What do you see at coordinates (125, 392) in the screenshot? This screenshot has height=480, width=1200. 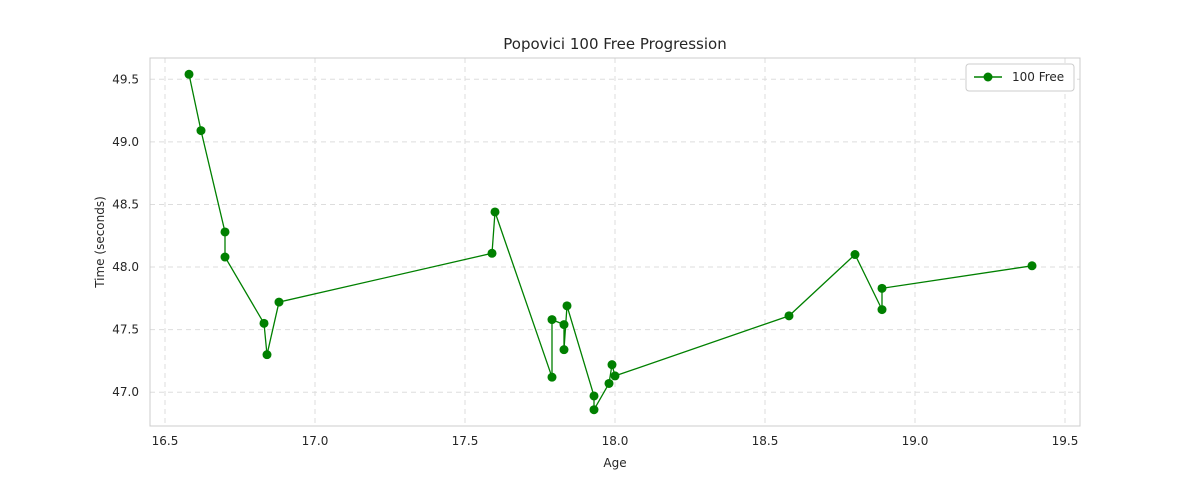 I see `y-tick-label: 47.0` at bounding box center [125, 392].